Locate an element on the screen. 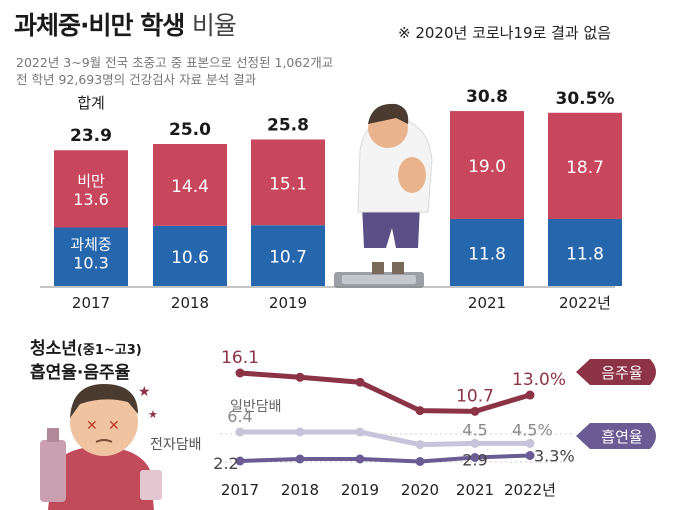 This screenshot has width=680, height=510. bar-total-label: 30.8 is located at coordinates (487, 97).